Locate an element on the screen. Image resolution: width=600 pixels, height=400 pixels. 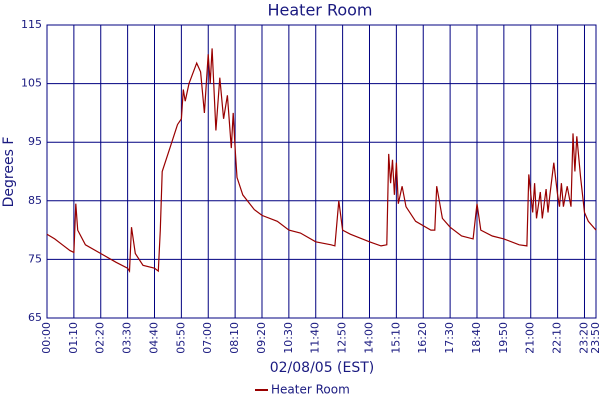
x-axis-label: 02/08/05 (EST) is located at coordinates (322, 368).